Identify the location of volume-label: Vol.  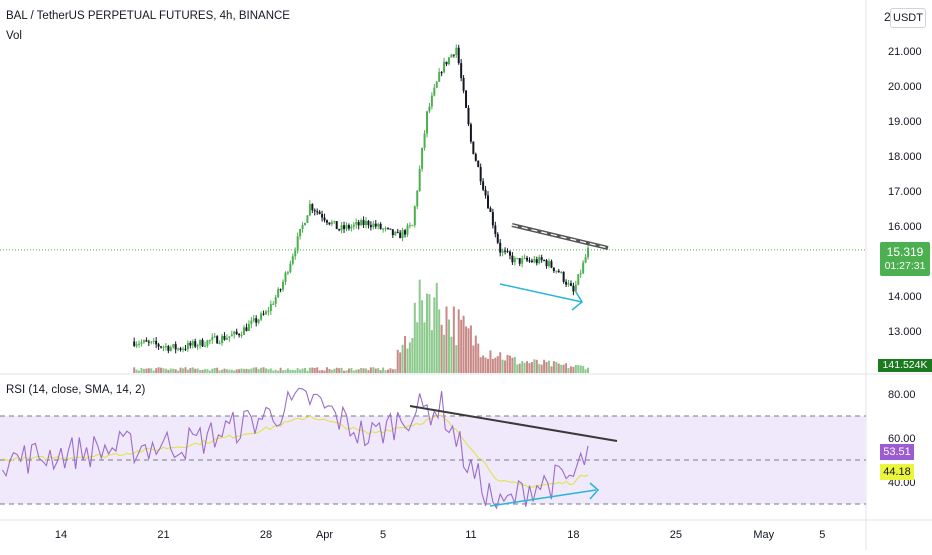
(14, 36).